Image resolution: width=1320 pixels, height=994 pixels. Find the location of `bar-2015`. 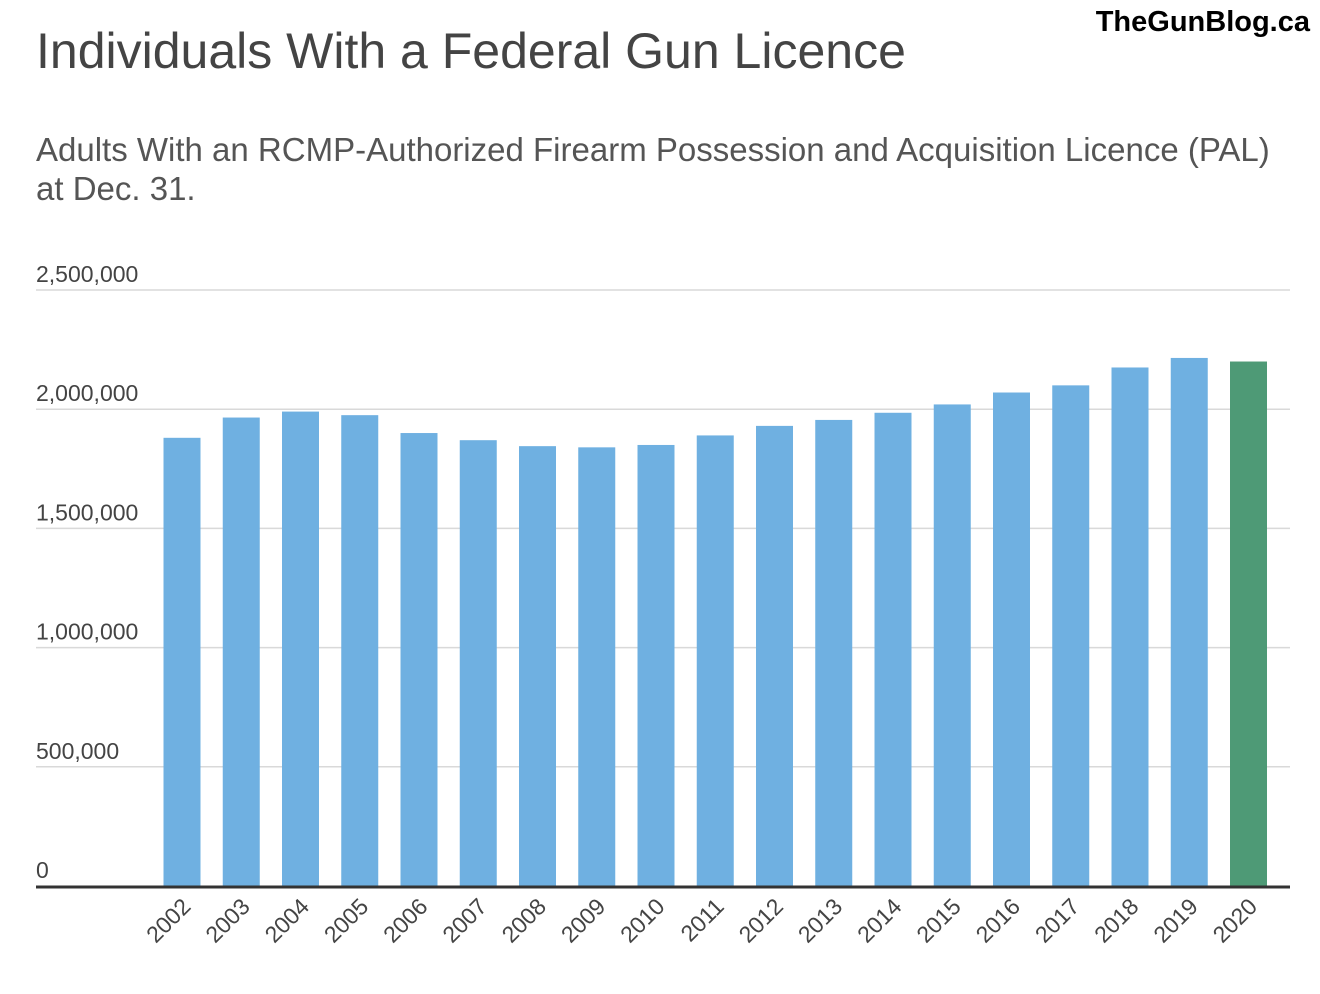

bar-2015 is located at coordinates (952, 645).